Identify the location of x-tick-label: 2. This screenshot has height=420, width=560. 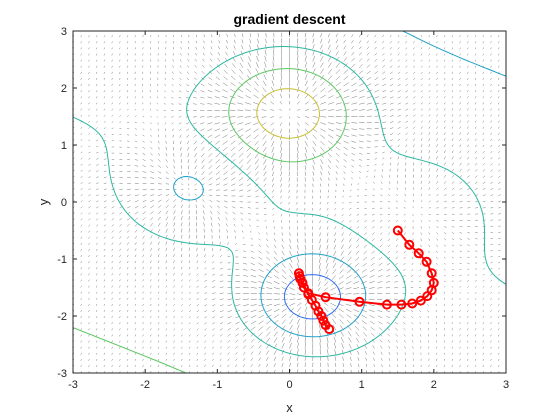
(434, 385).